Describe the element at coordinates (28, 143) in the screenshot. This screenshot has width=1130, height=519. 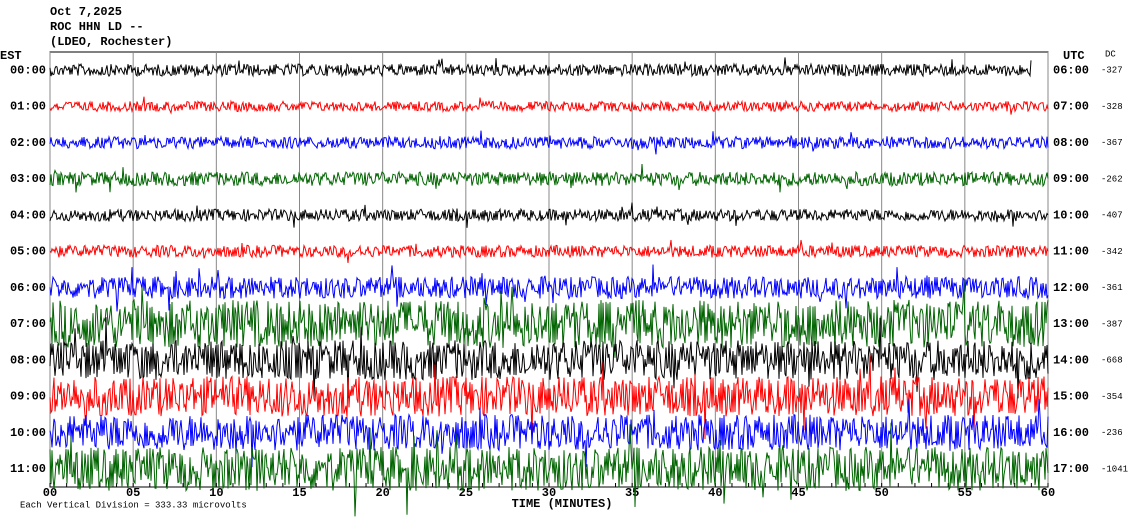
I see `est-label: 02:00` at that location.